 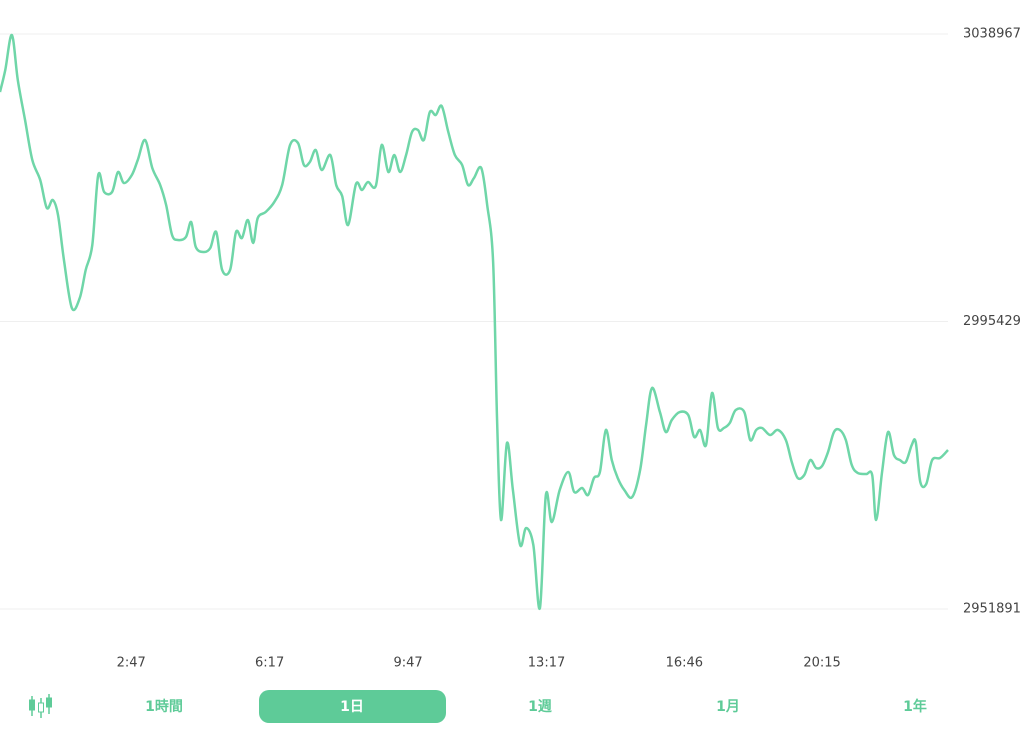 I want to click on tab: 1時間, so click(x=164, y=706).